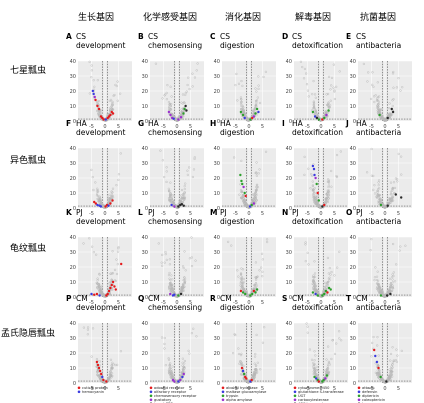 This screenshot has width=424, height=403. Describe the element at coordinates (297, 36) in the screenshot. I see `panel-code: CS` at that location.